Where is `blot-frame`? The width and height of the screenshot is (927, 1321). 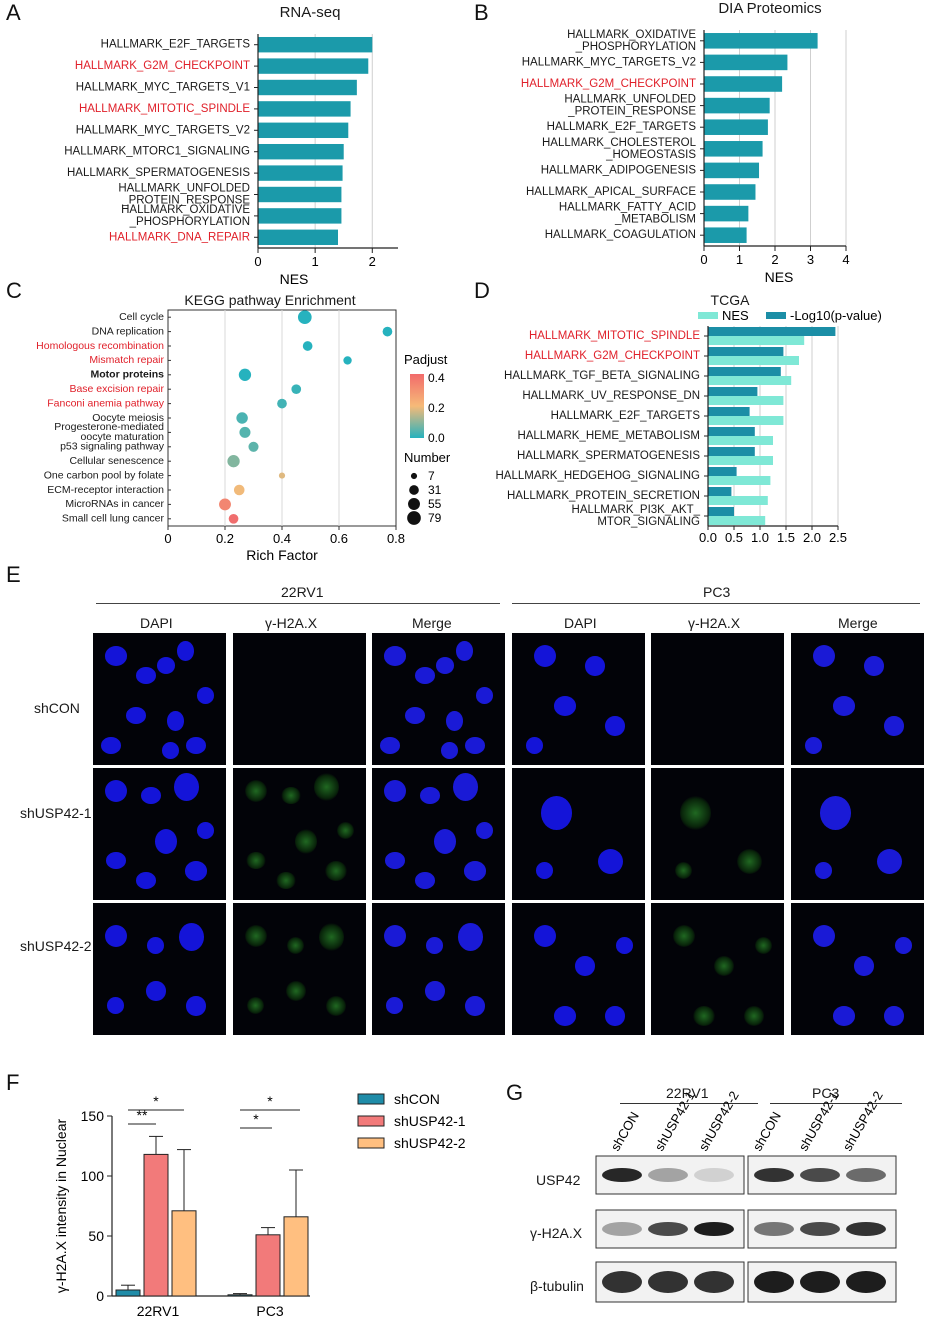 blot-frame is located at coordinates (670, 1282).